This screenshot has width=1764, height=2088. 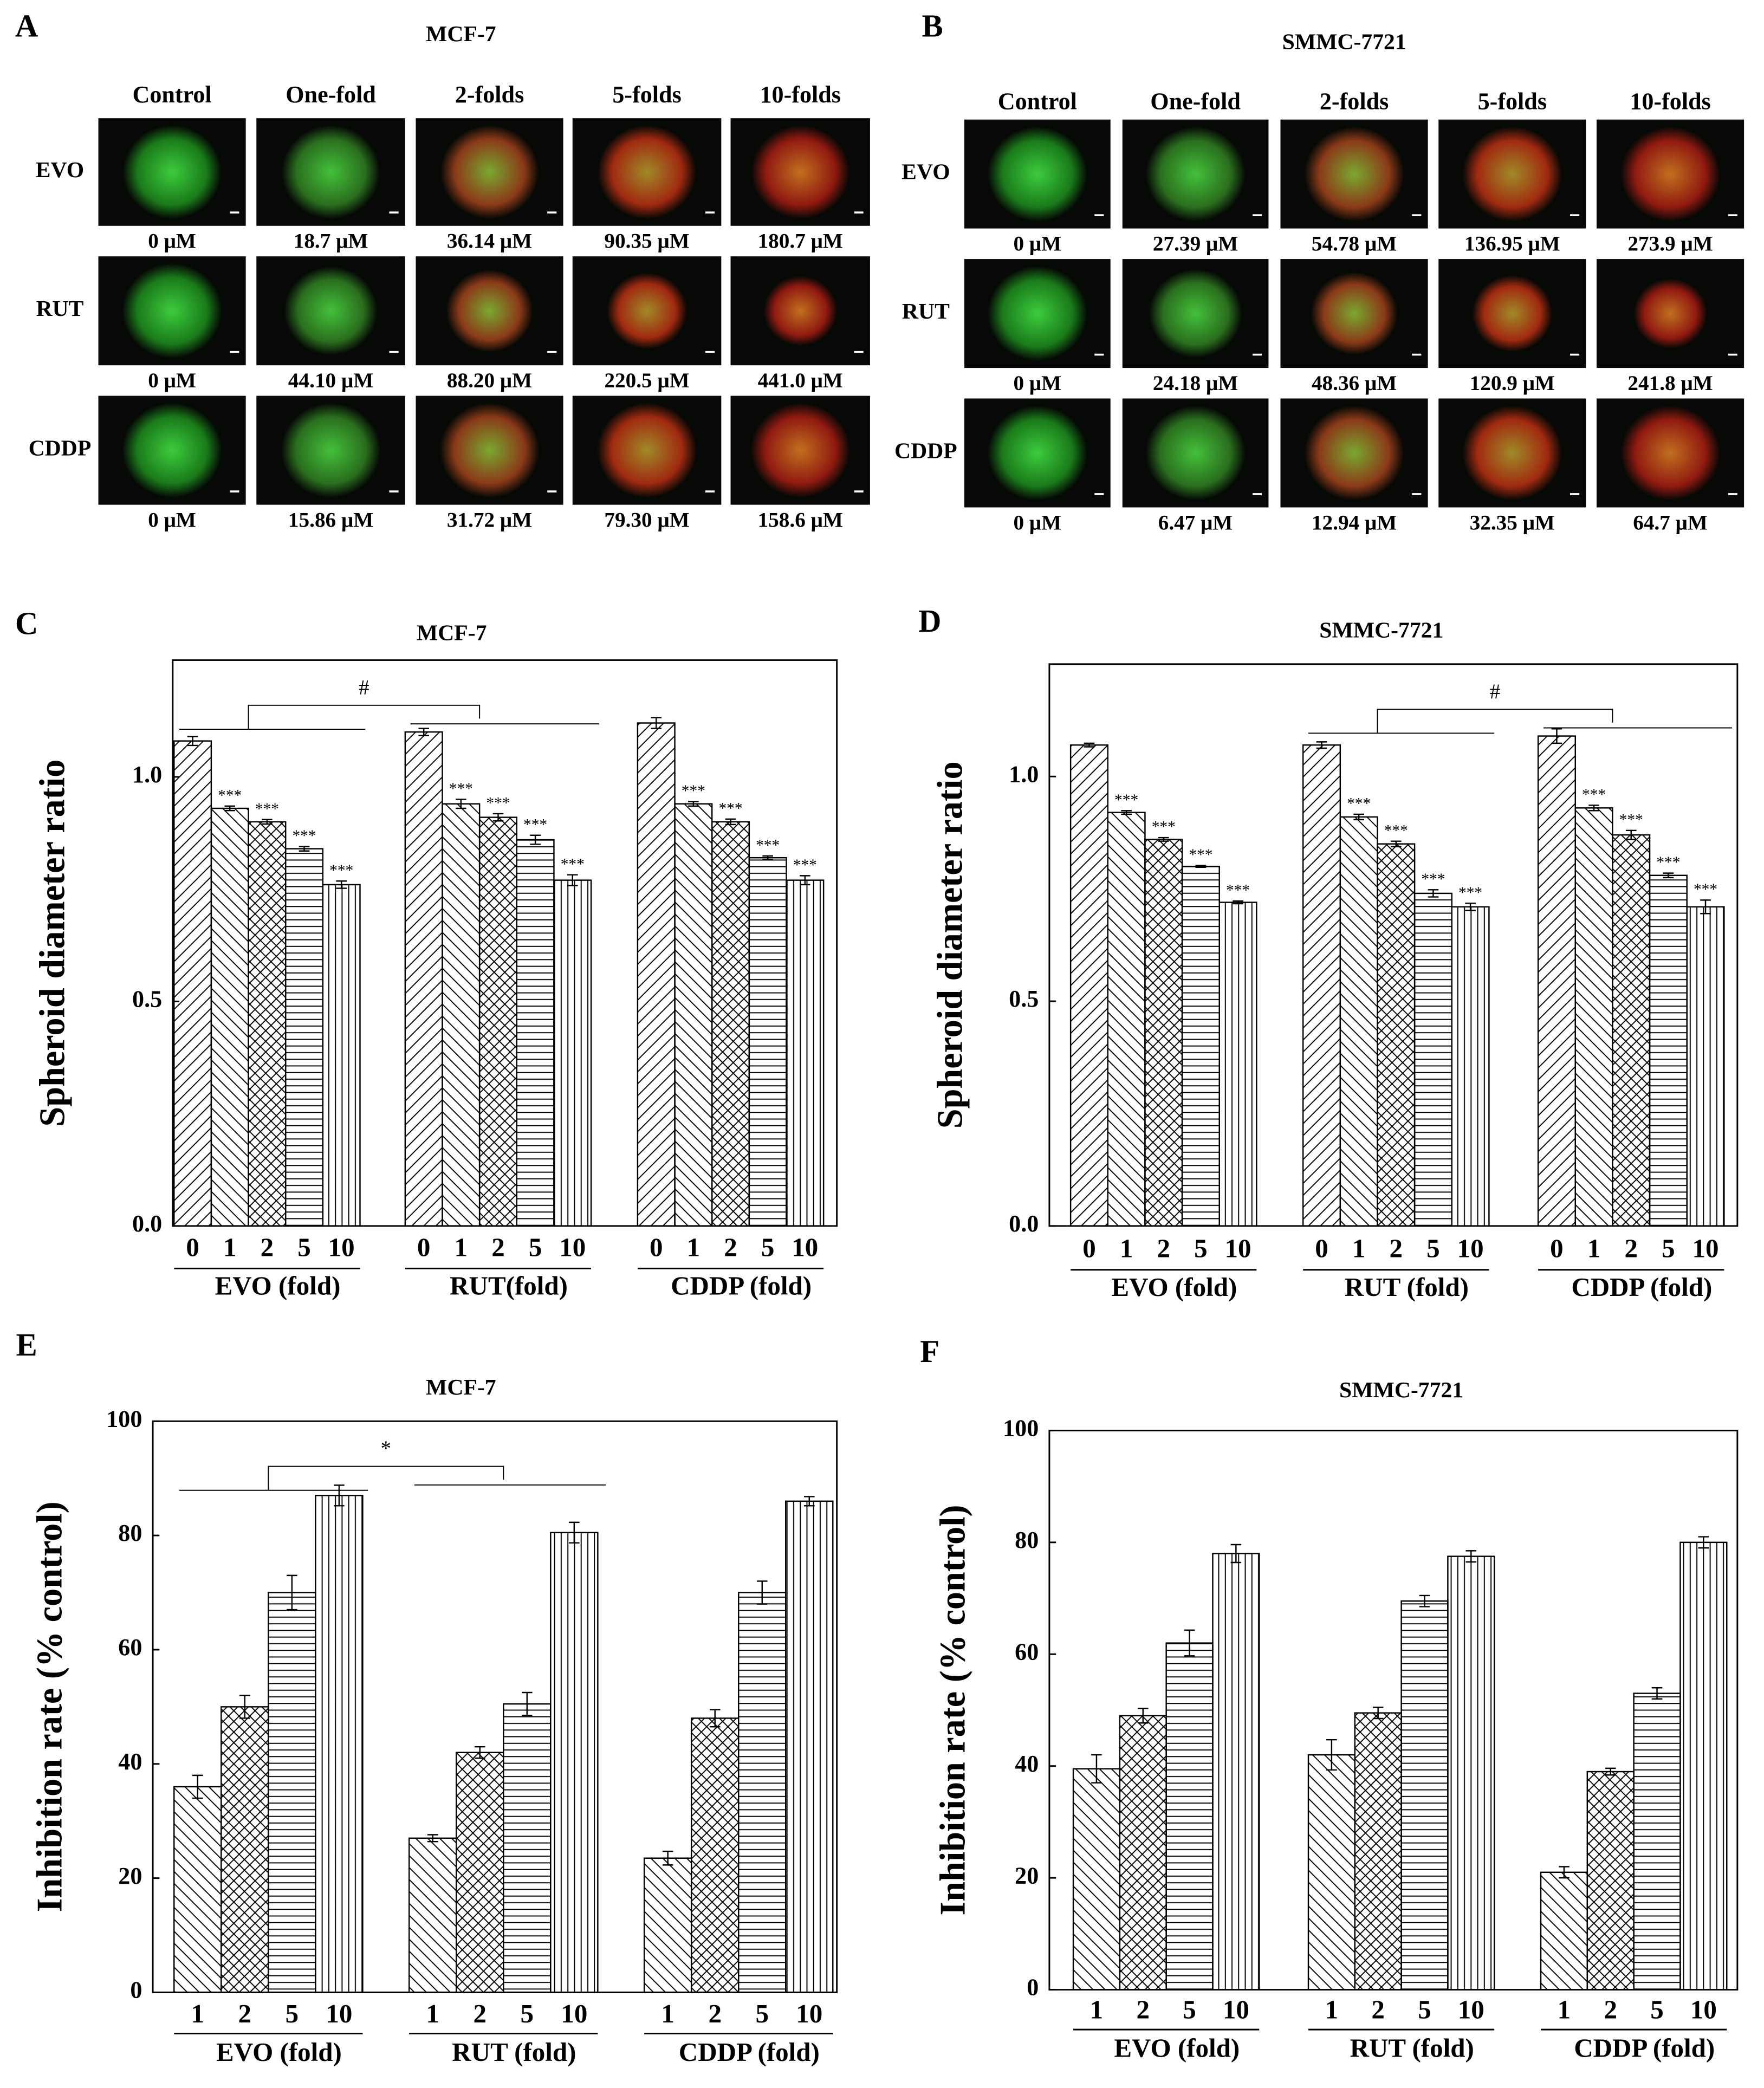 I want to click on dose-label: 180.7 μM, so click(x=800, y=241).